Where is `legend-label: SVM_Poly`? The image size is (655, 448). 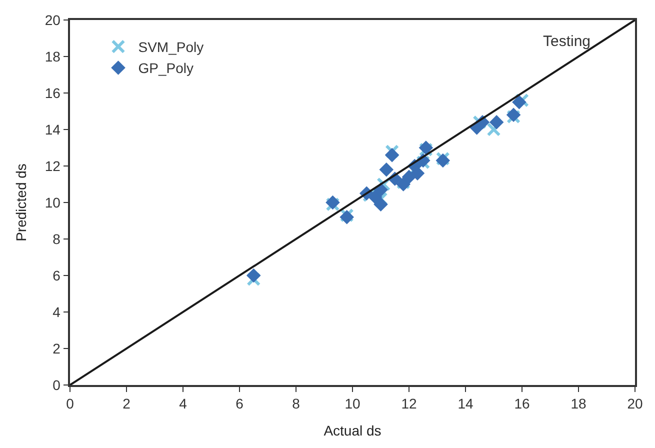 legend-label: SVM_Poly is located at coordinates (171, 47).